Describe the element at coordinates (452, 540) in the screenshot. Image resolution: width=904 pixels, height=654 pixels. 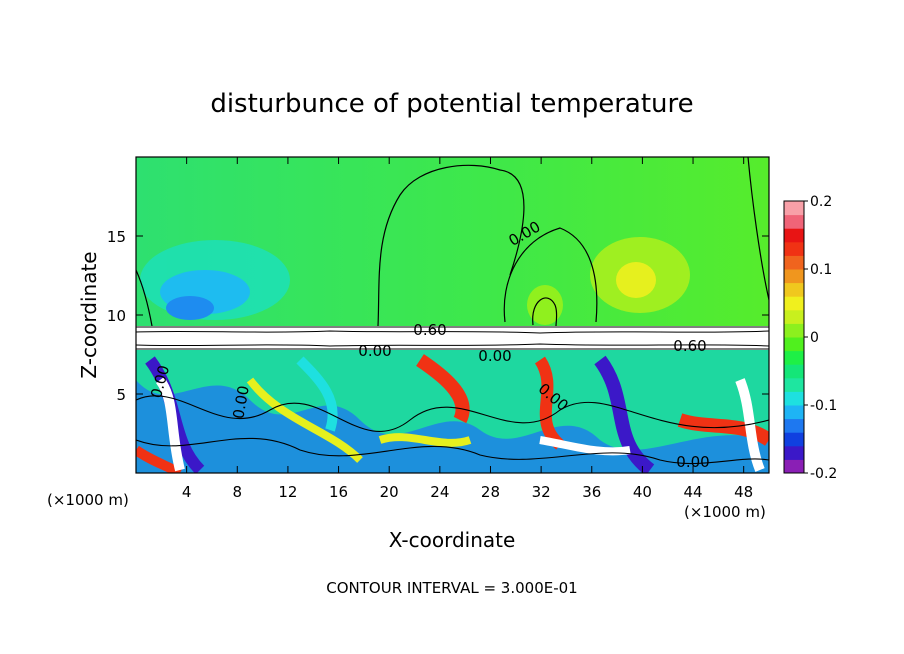
I see `x-axis-label: X-coordinate` at that location.